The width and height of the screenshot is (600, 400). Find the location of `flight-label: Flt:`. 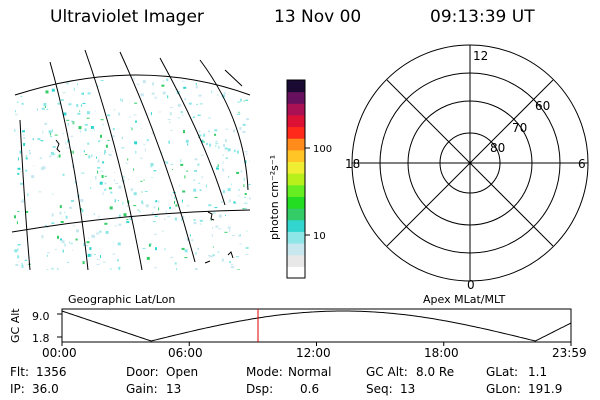

flight-label: Flt: is located at coordinates (19, 372).